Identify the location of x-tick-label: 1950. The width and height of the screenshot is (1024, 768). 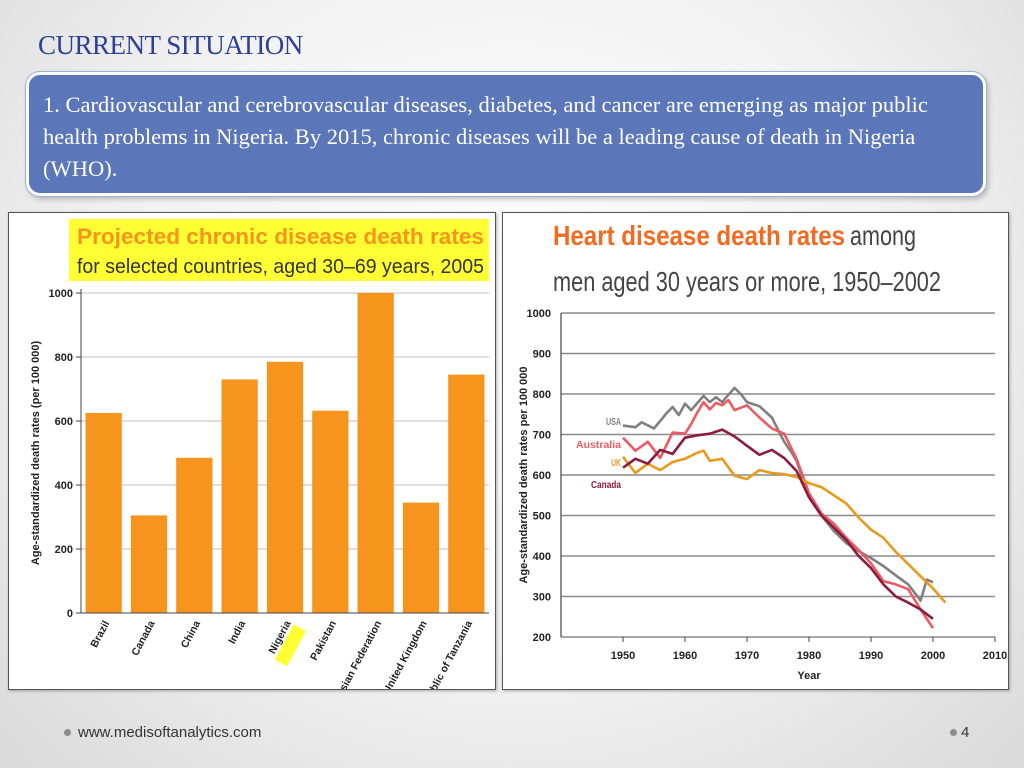
(623, 656).